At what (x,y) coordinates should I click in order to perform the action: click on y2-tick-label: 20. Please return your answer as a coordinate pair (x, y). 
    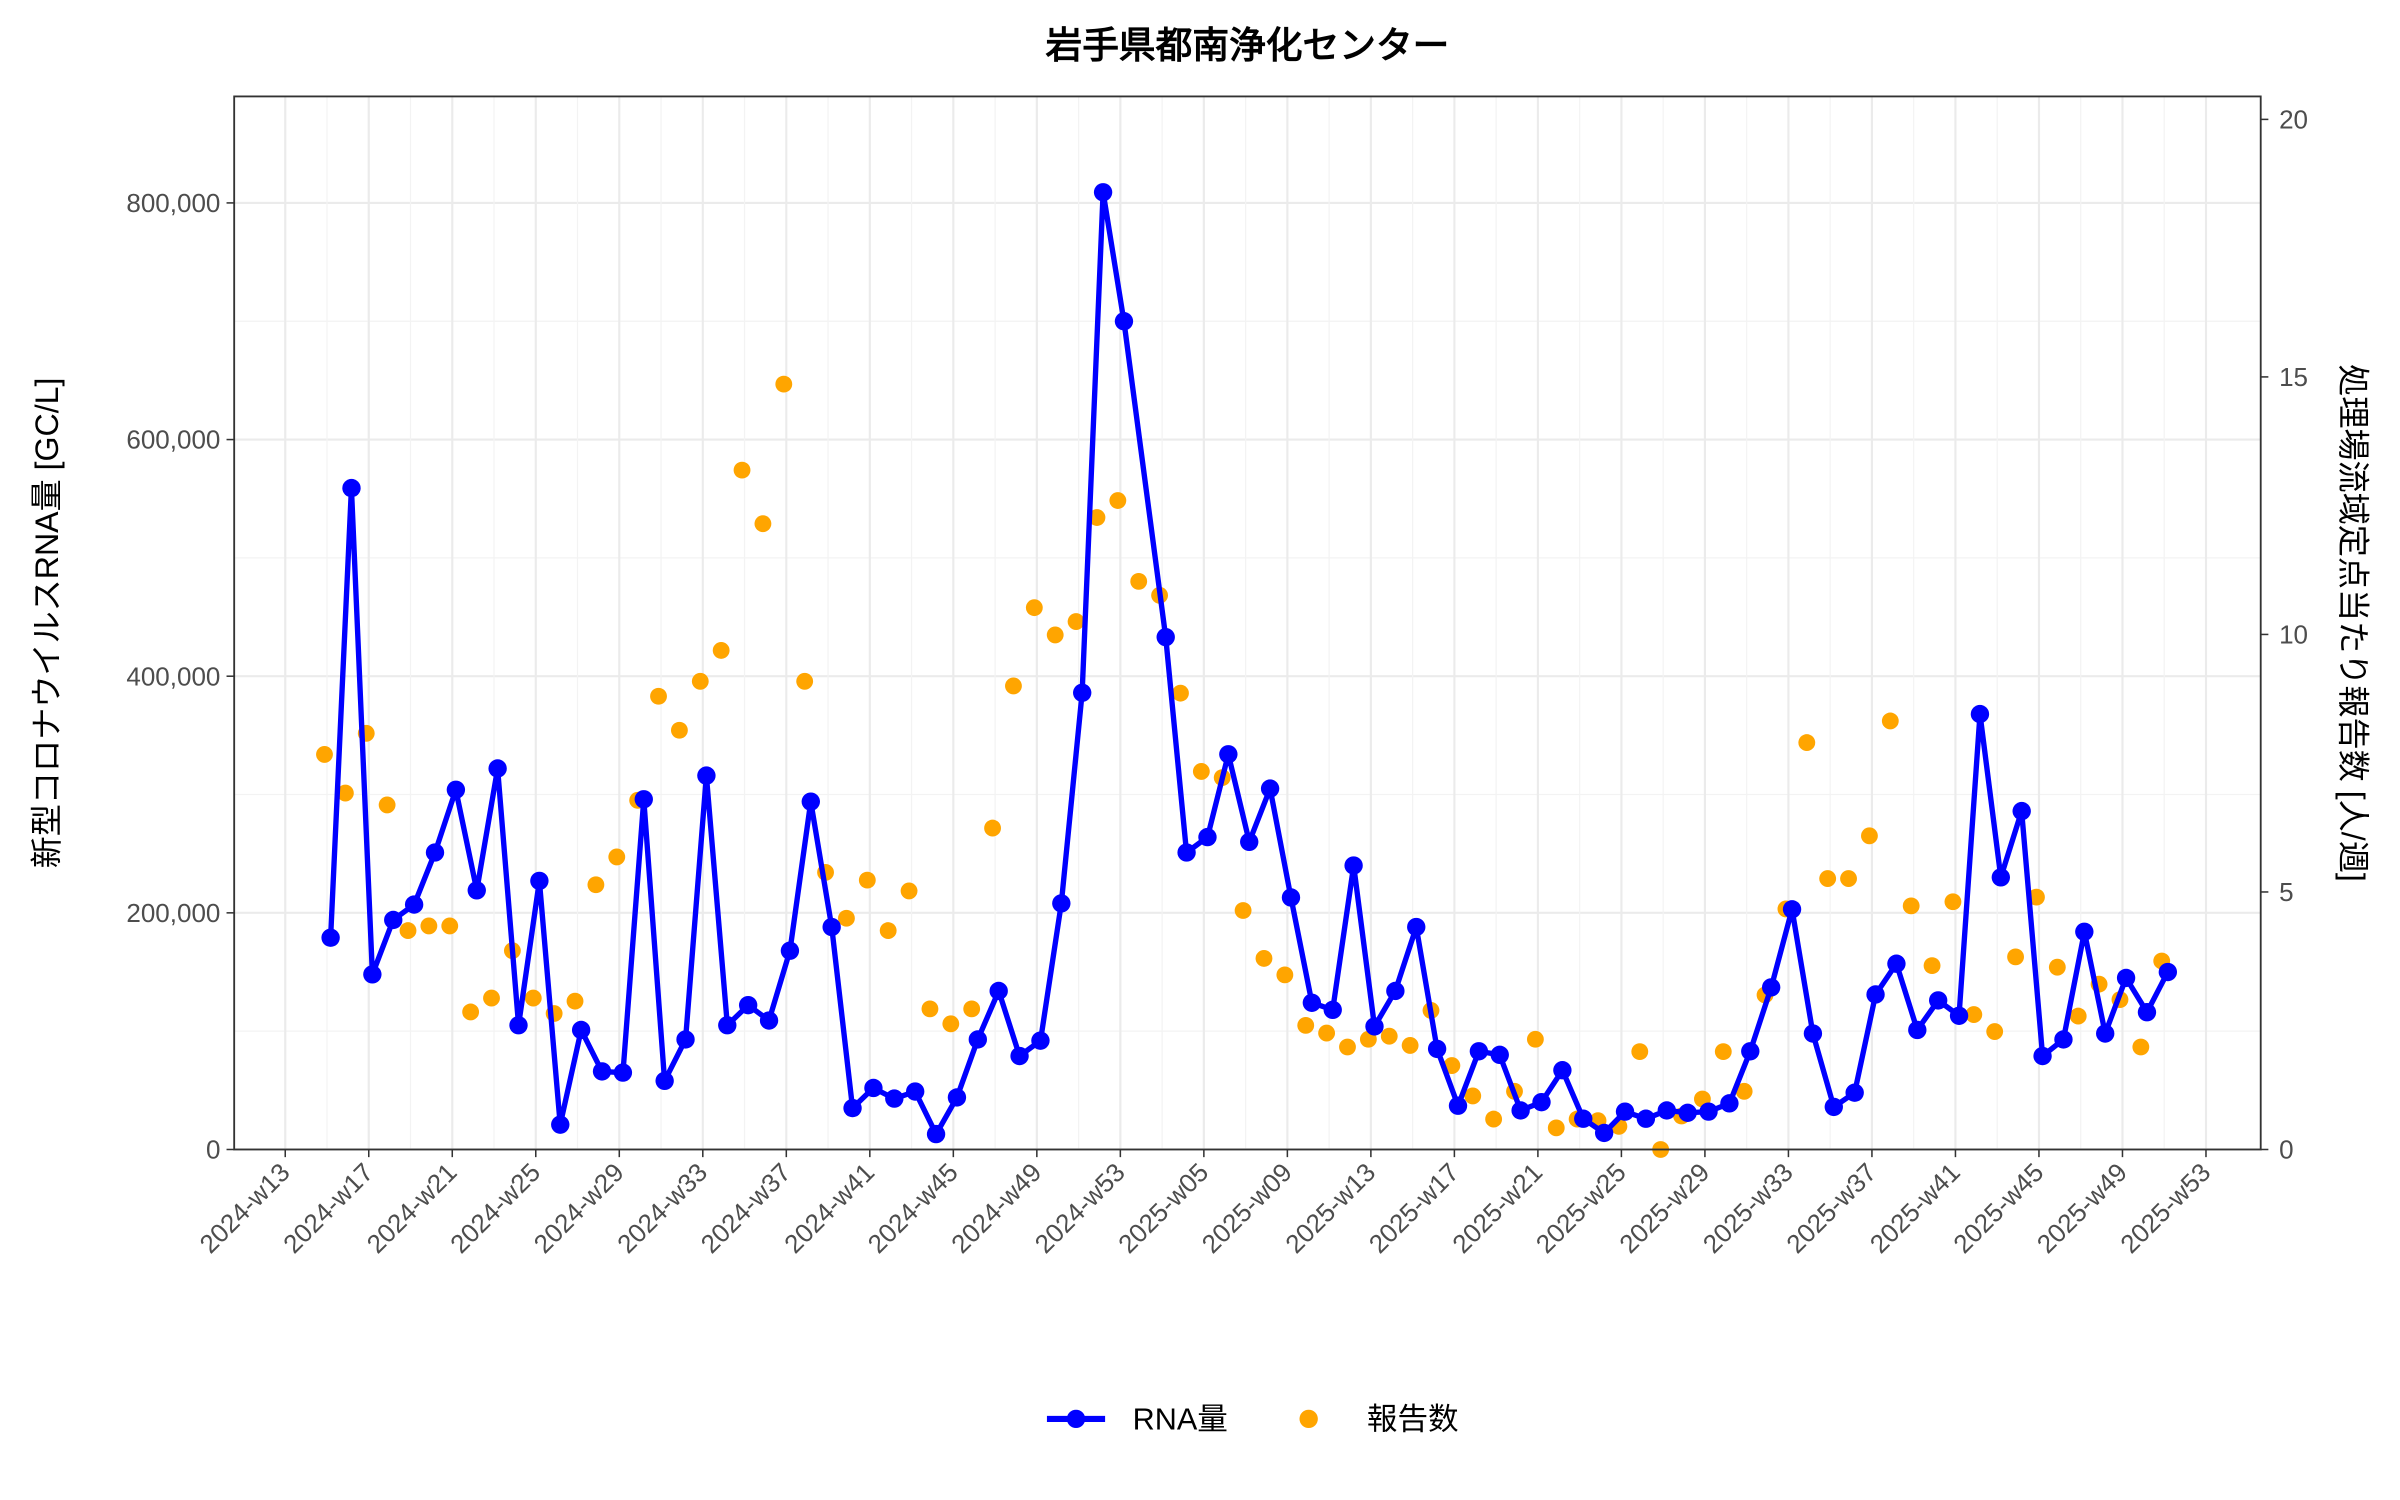
    Looking at the image, I should click on (2293, 120).